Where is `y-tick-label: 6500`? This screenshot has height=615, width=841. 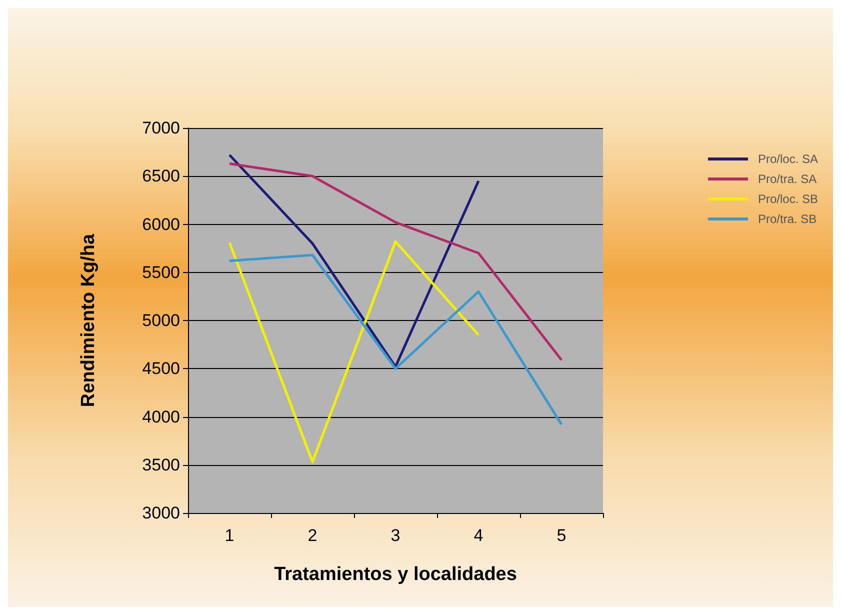
y-tick-label: 6500 is located at coordinates (161, 176).